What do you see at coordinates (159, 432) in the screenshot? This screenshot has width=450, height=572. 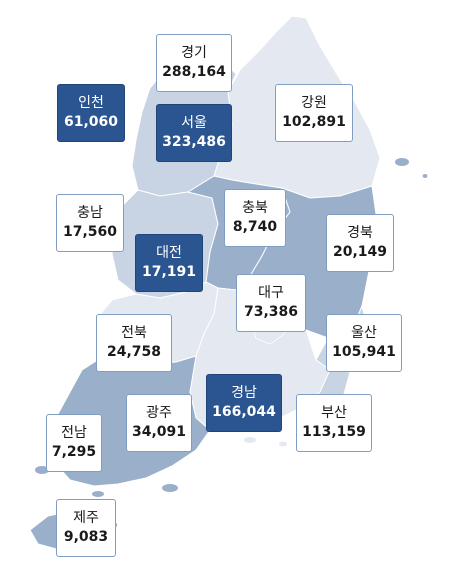 I see `region-value: 34,091` at bounding box center [159, 432].